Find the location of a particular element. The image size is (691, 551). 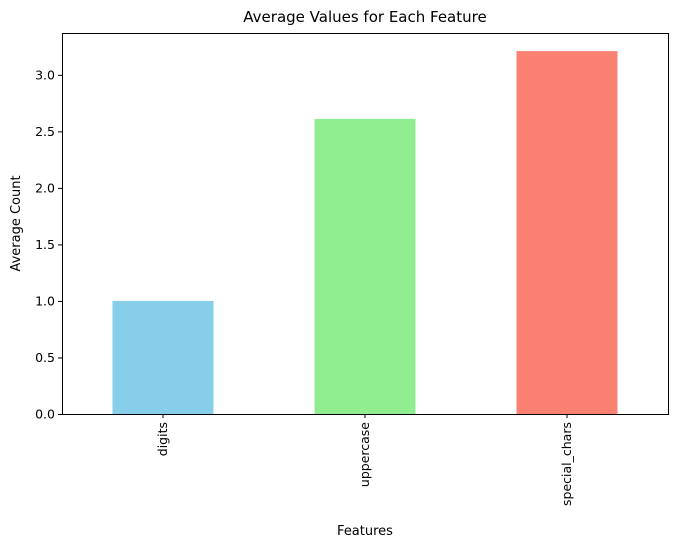

chart-title: Average Values for Each Feature is located at coordinates (364, 17).